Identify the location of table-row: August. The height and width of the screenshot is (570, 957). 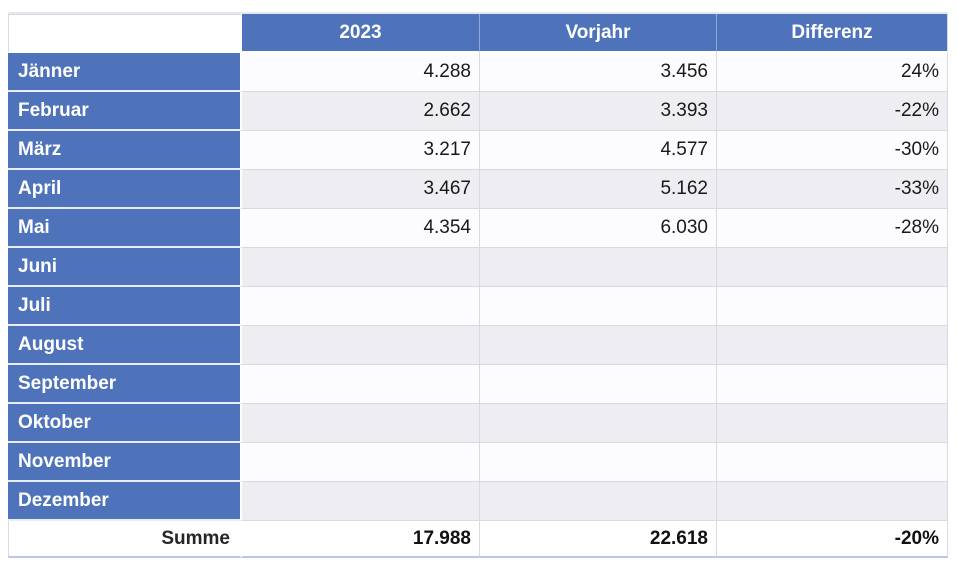
(478, 345).